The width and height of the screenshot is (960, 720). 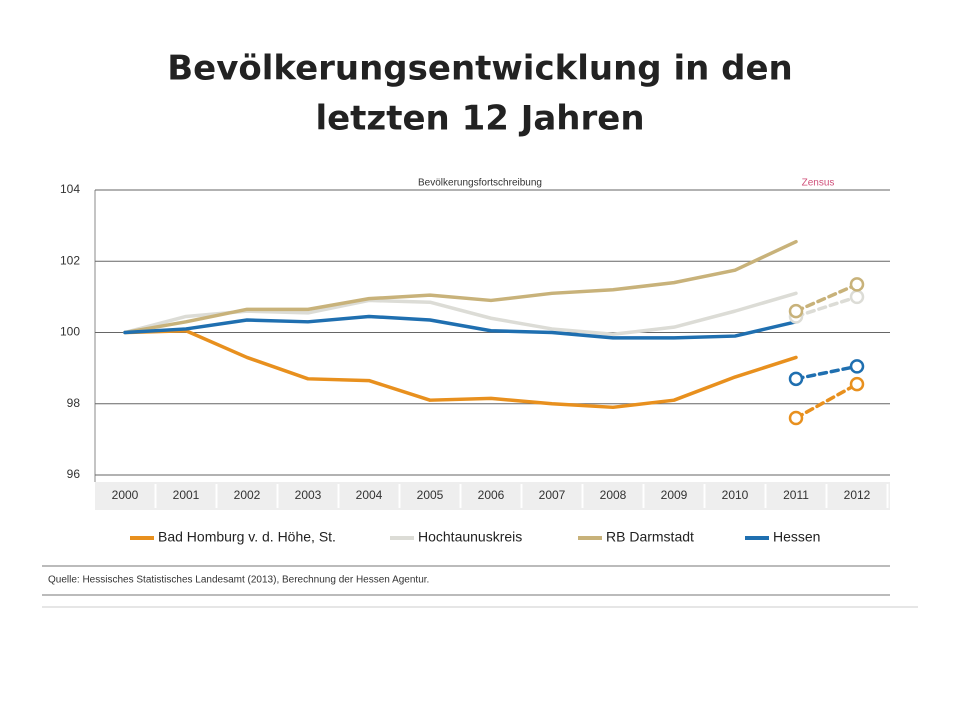 I want to click on x-tick-label: 2006, so click(x=491, y=495).